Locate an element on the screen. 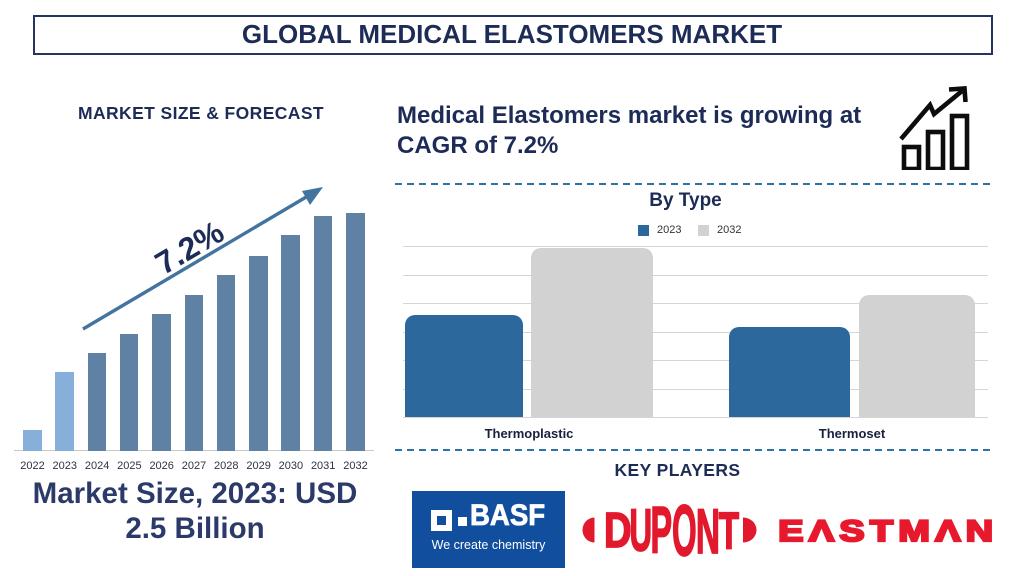  svg-text: P is located at coordinates (662, 529).